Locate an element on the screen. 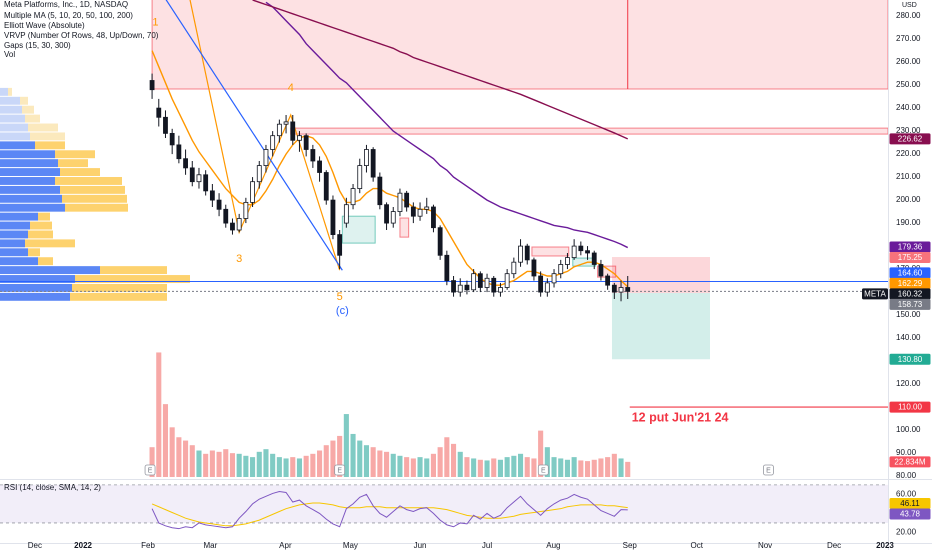  price-badge-label: 175.25 is located at coordinates (910, 257).